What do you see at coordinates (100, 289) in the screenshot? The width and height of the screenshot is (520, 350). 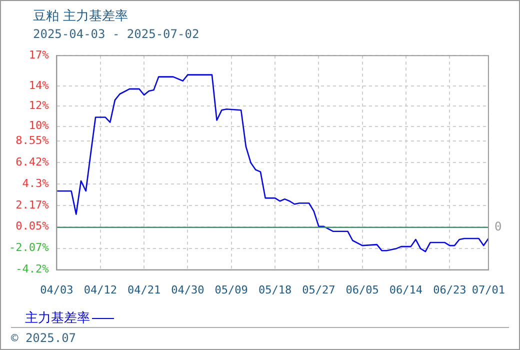 I see `x-tick-label: 04/12` at bounding box center [100, 289].